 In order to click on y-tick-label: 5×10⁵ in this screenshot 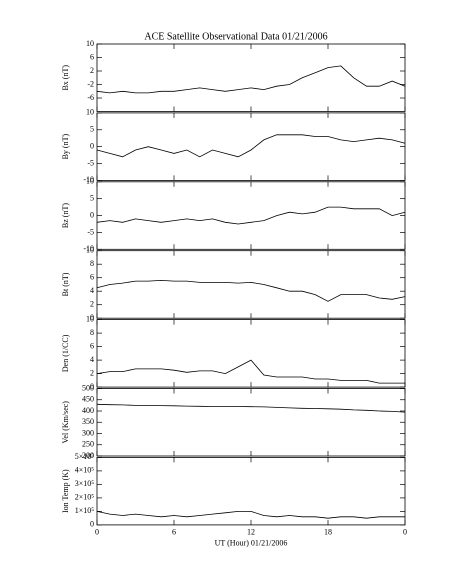, I will do `click(85, 456)`.